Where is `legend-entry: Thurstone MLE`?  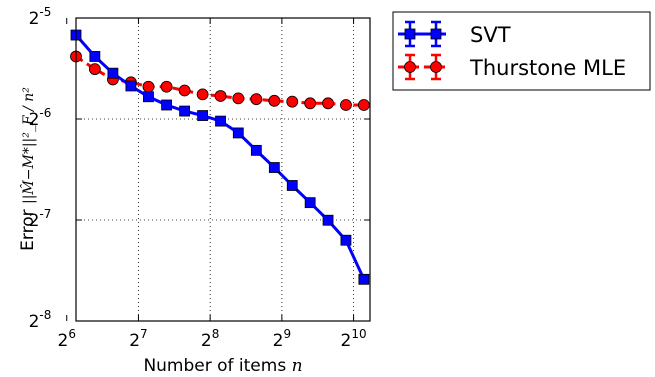 legend-entry: Thurstone MLE is located at coordinates (512, 67).